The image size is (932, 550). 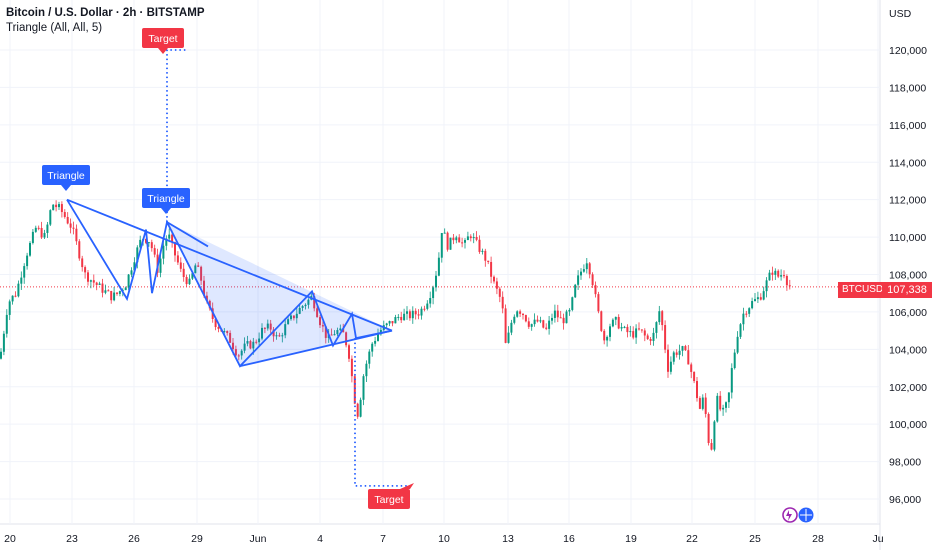 I want to click on time-axis: 20 23 26 29 Jun 4 7 10 13 16 19 22 25 28 Ju, so click(x=444, y=539).